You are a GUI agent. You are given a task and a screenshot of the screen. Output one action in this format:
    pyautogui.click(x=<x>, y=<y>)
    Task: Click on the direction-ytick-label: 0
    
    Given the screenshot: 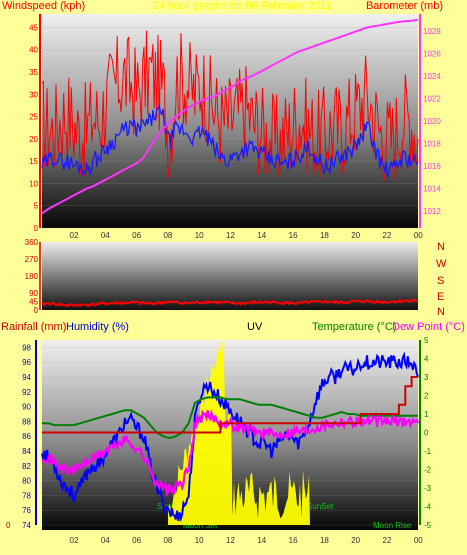 What is the action you would take?
    pyautogui.click(x=36, y=310)
    